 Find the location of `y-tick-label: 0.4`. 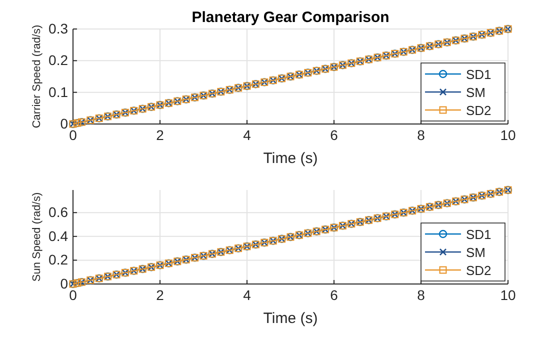

y-tick-label: 0.4 is located at coordinates (58, 236).